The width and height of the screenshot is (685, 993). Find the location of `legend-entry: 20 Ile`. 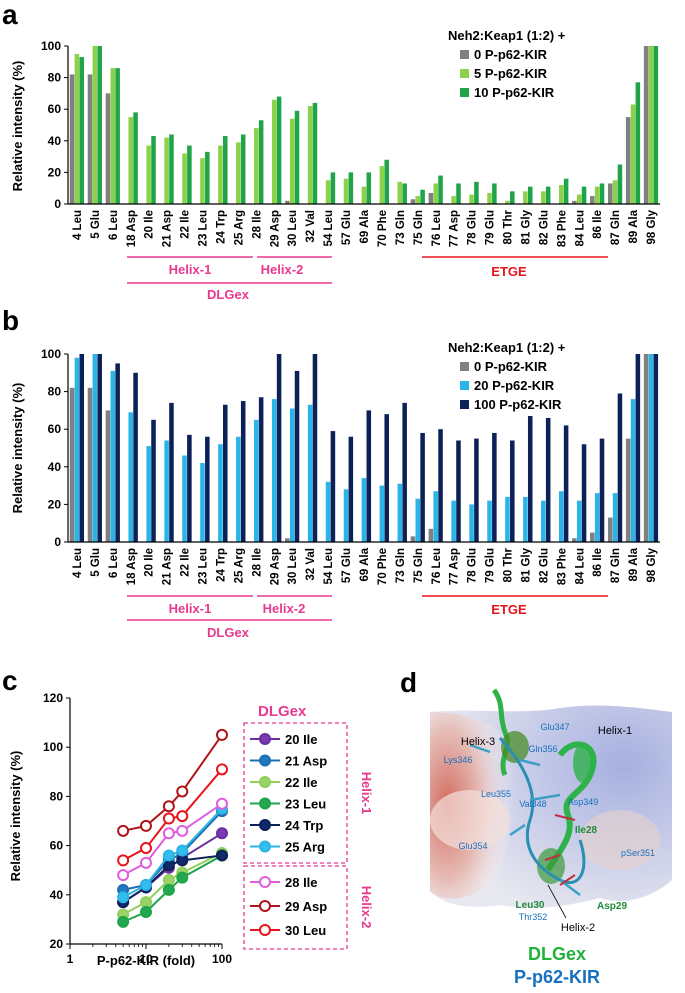

legend-entry: 20 Ile is located at coordinates (301, 739).